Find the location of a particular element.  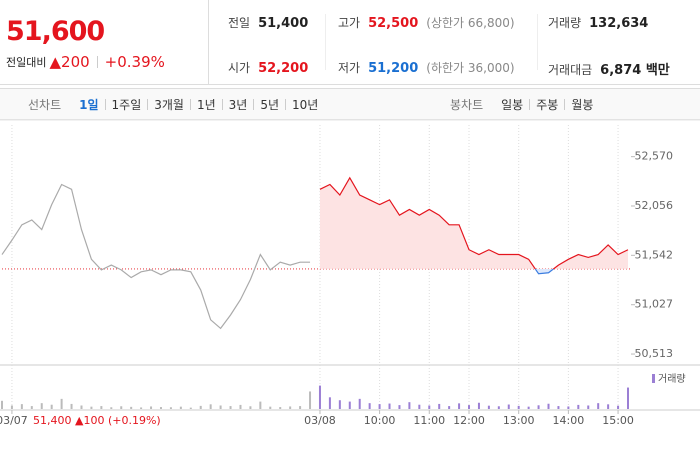

stat: 전일 51,400 is located at coordinates (268, 22).